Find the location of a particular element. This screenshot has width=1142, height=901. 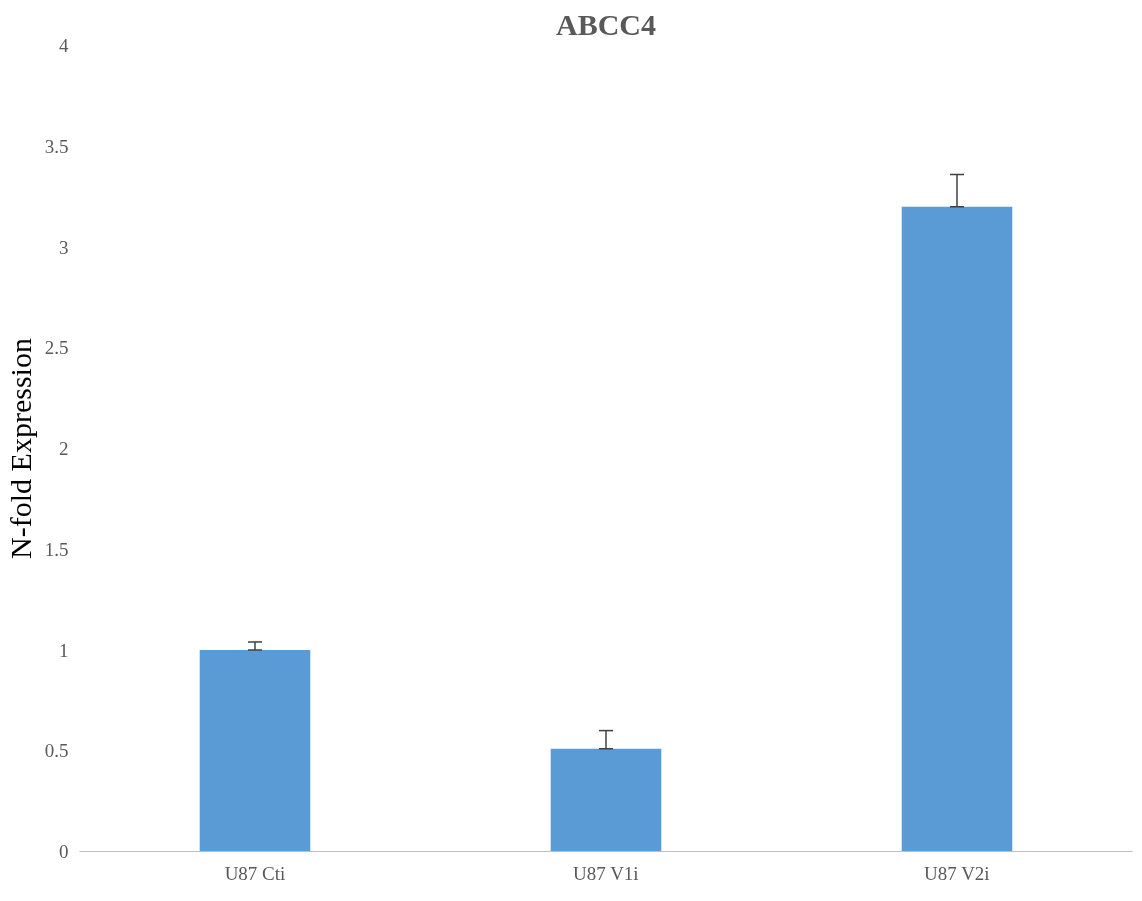

y-tick-label: 0 is located at coordinates (64, 851).